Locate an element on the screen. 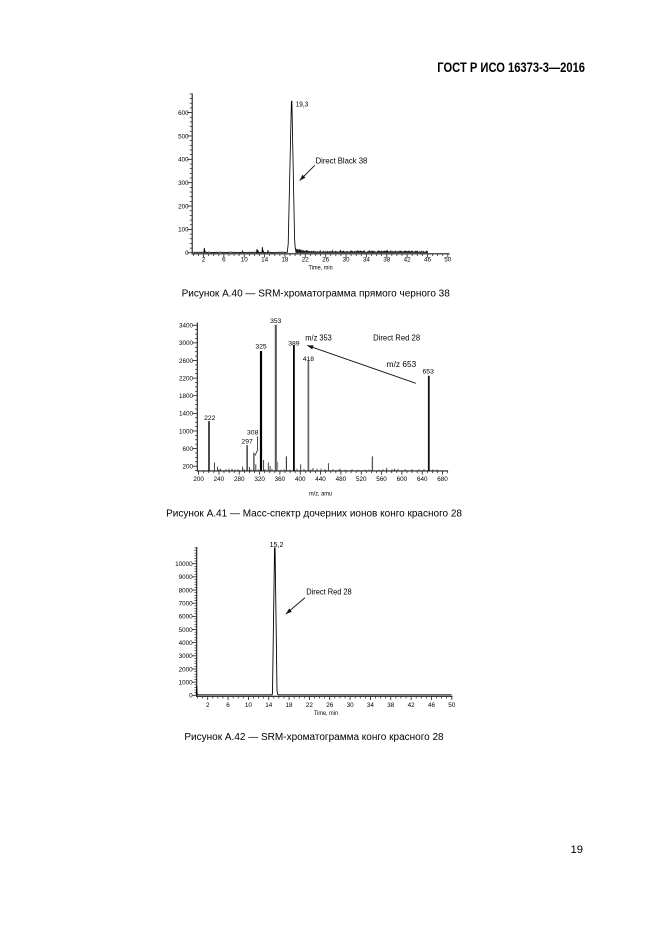  svg-text: 680 is located at coordinates (442, 479).